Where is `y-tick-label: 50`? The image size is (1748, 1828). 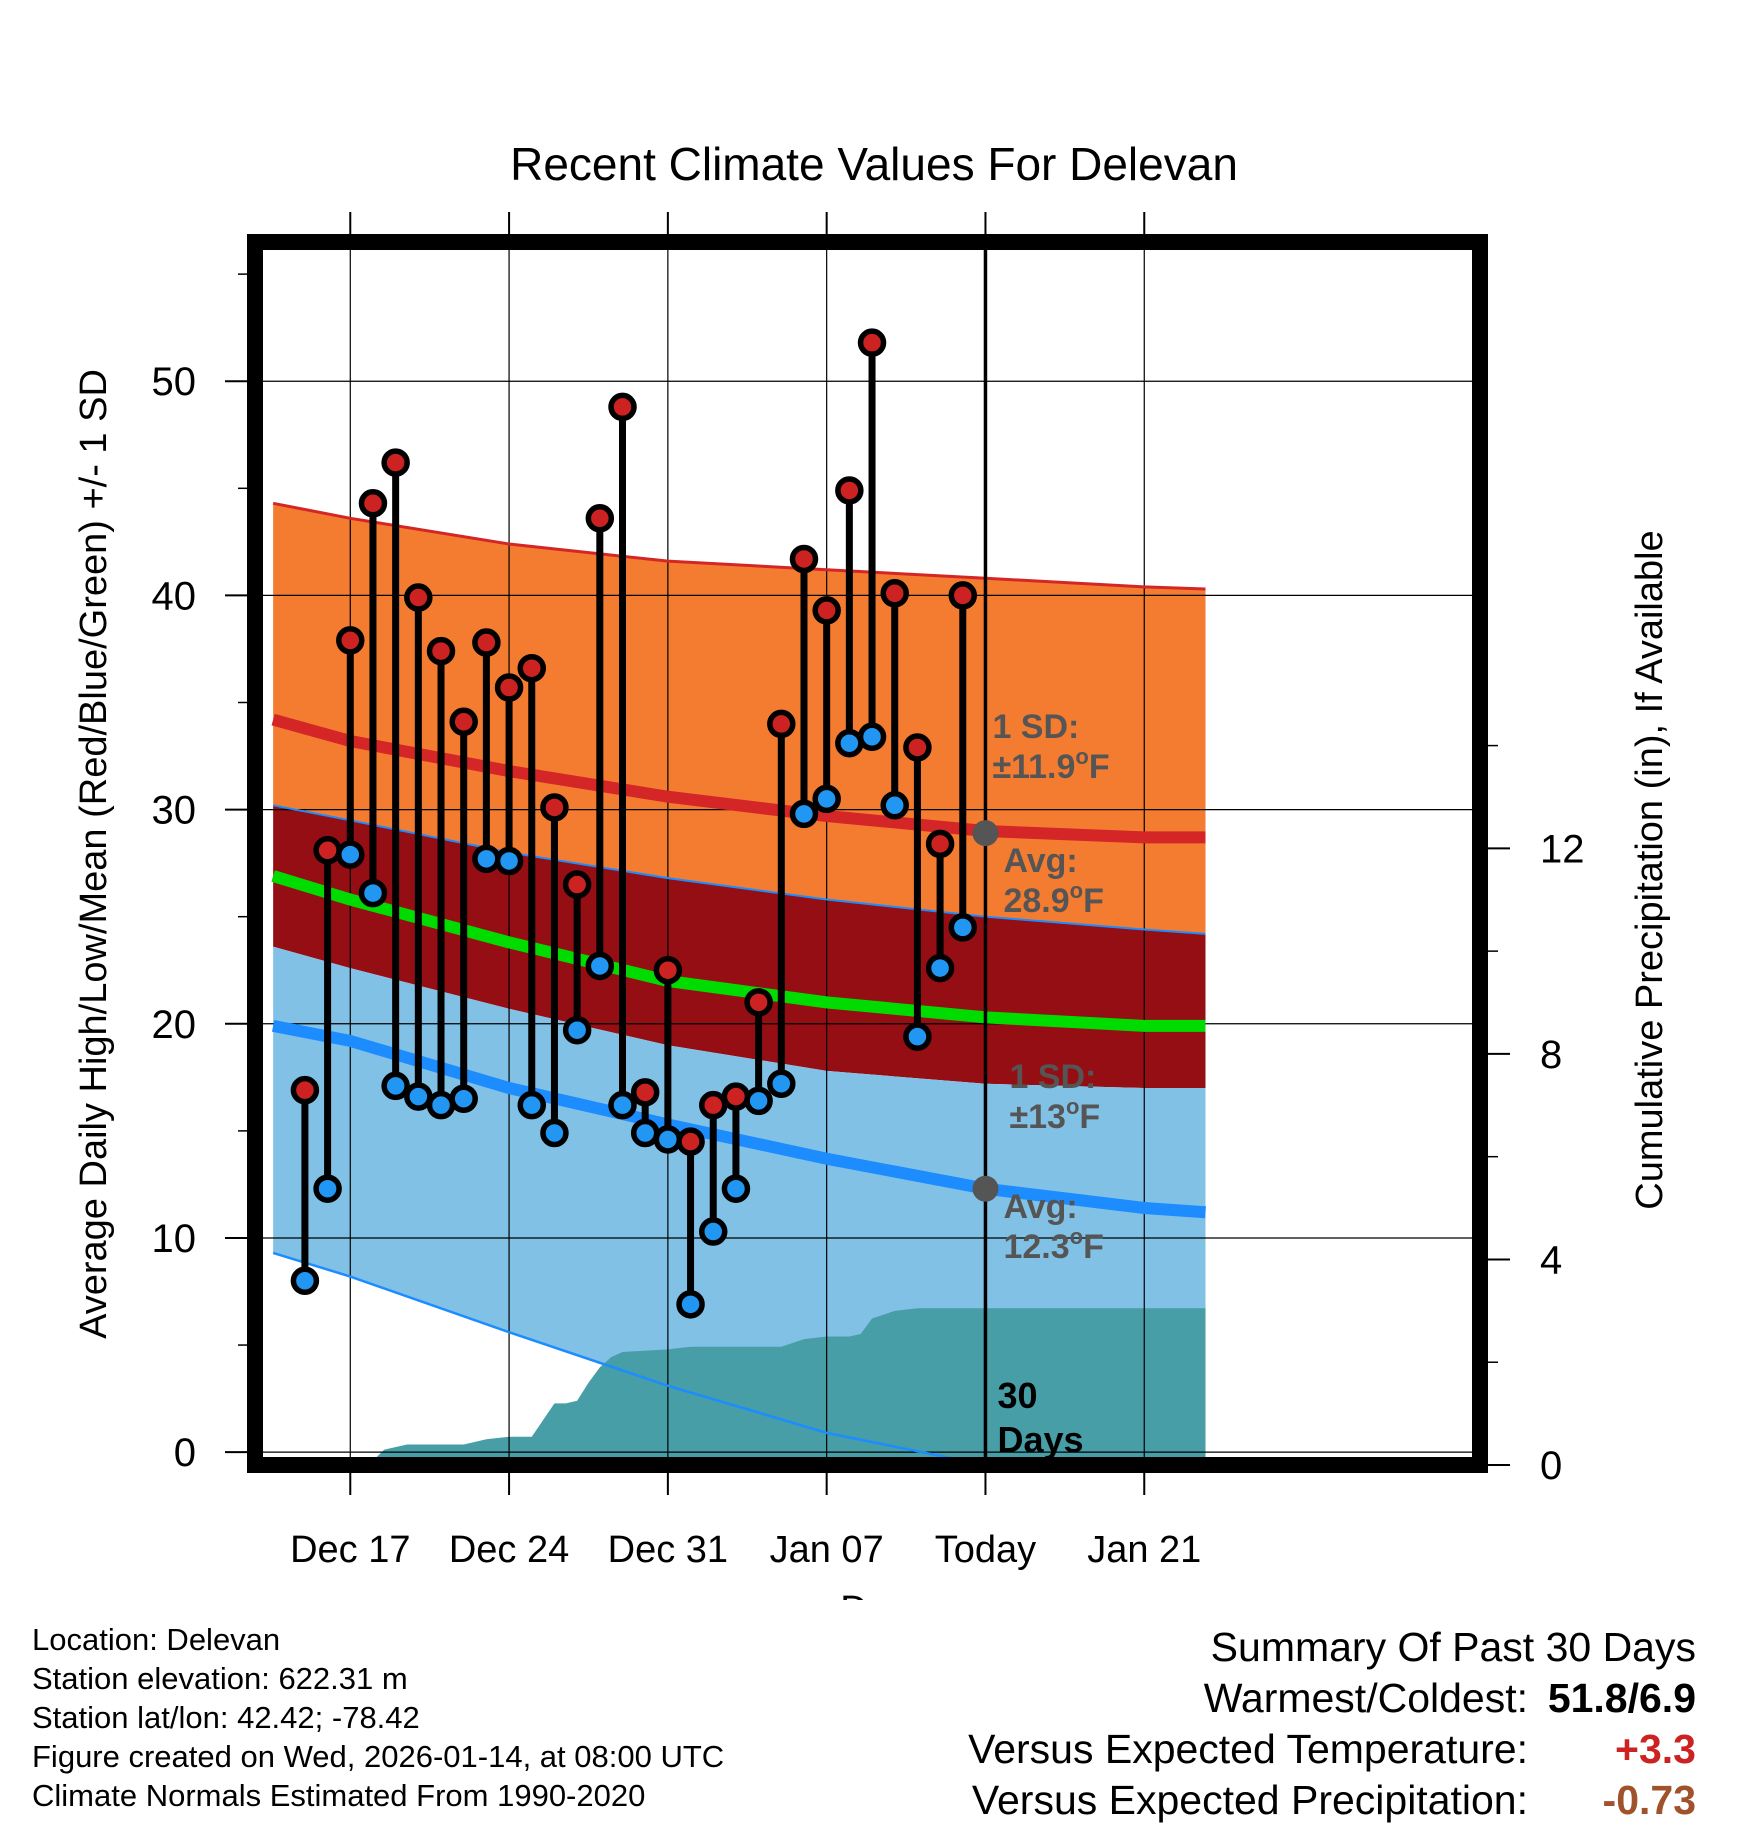 y-tick-label: 50 is located at coordinates (174, 382).